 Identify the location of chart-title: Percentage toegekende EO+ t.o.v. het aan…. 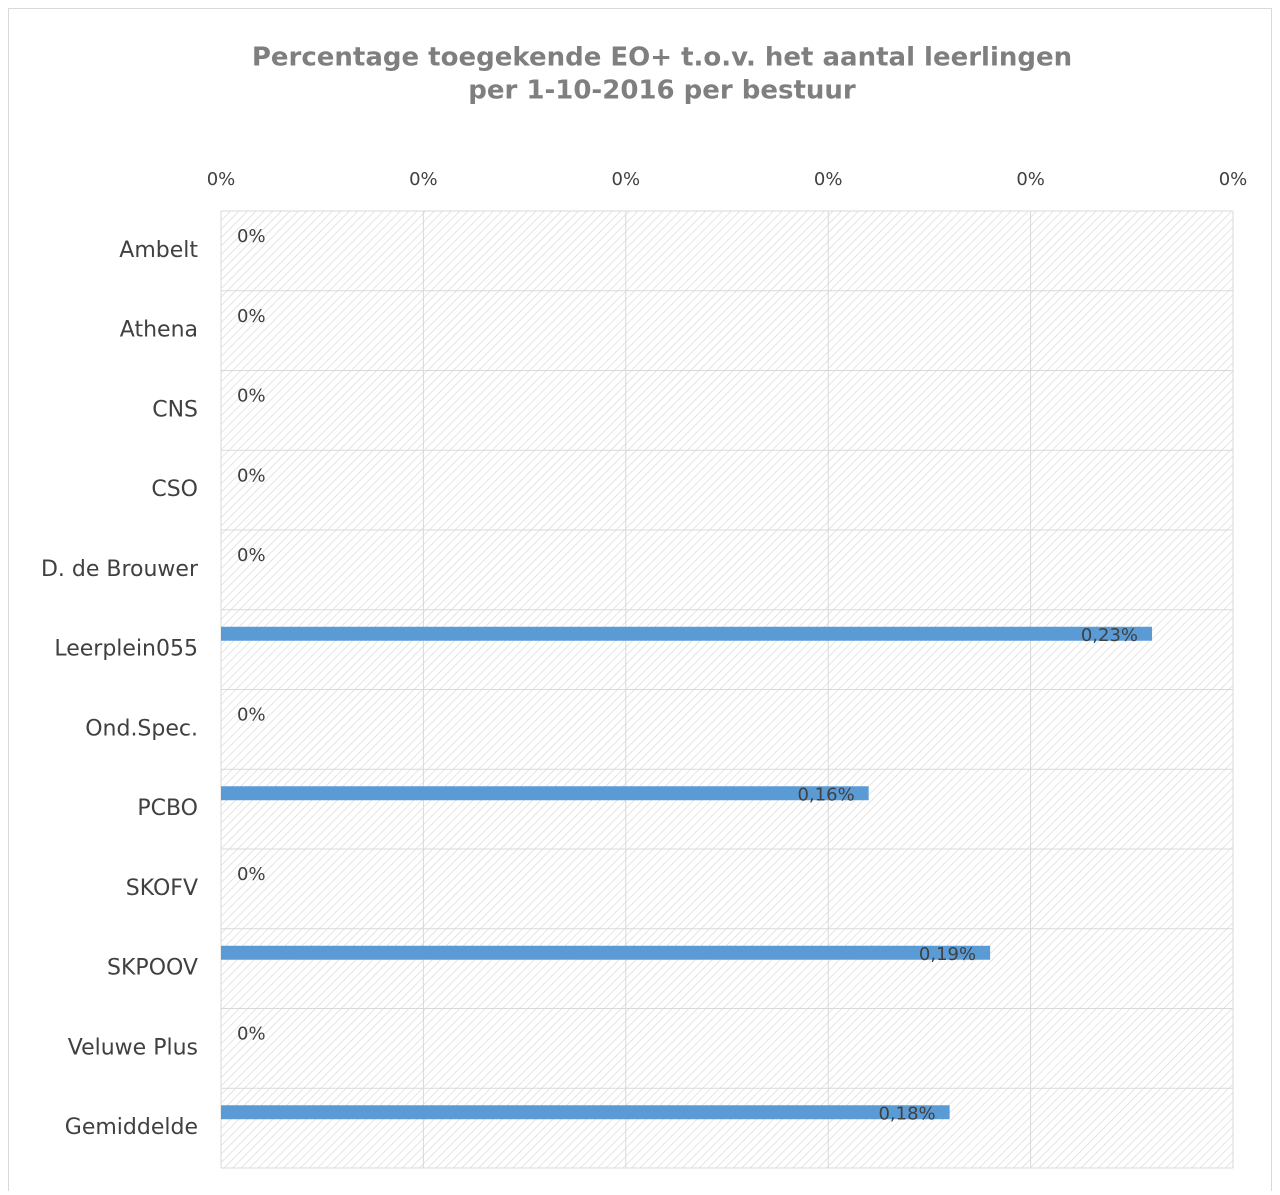
(662, 58).